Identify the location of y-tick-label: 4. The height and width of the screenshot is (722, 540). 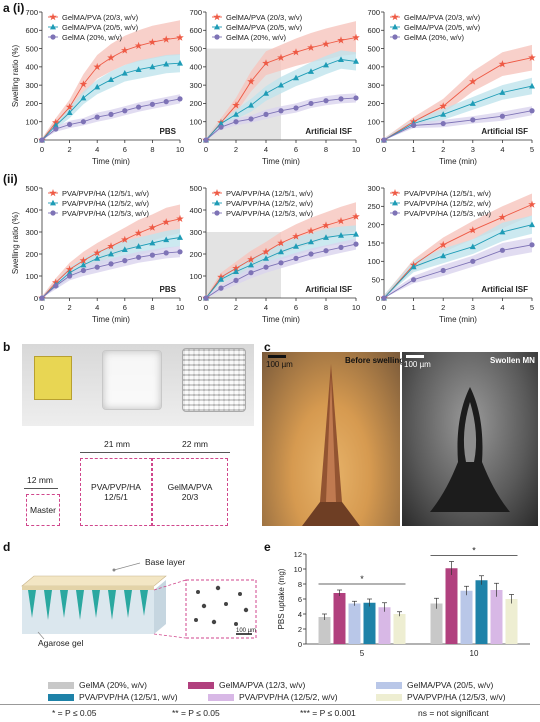
(300, 614).